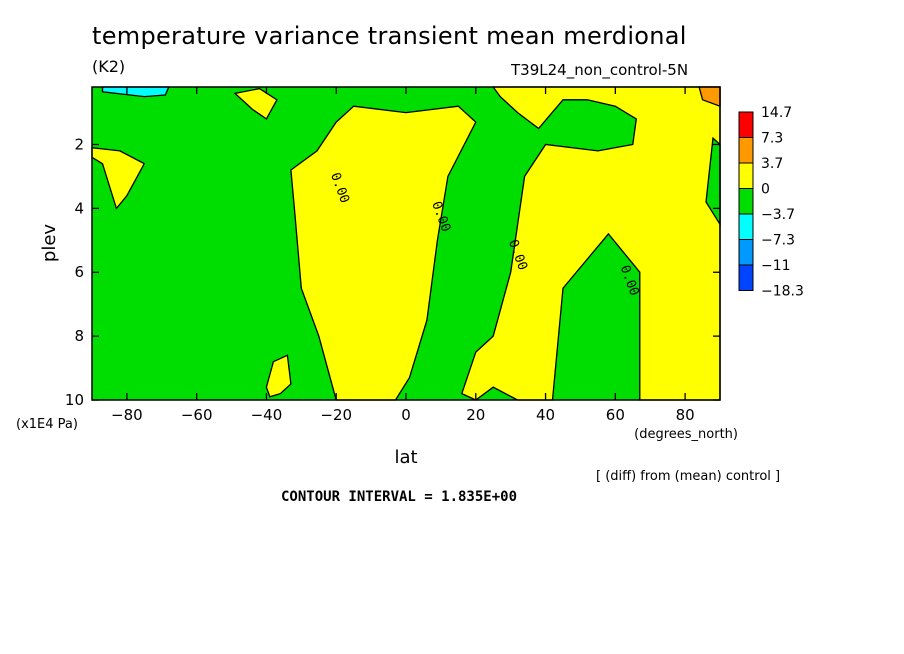 This screenshot has width=904, height=654. I want to click on contour-interval-label: CONTOUR INTERVAL = 1.835E+00, so click(399, 497).